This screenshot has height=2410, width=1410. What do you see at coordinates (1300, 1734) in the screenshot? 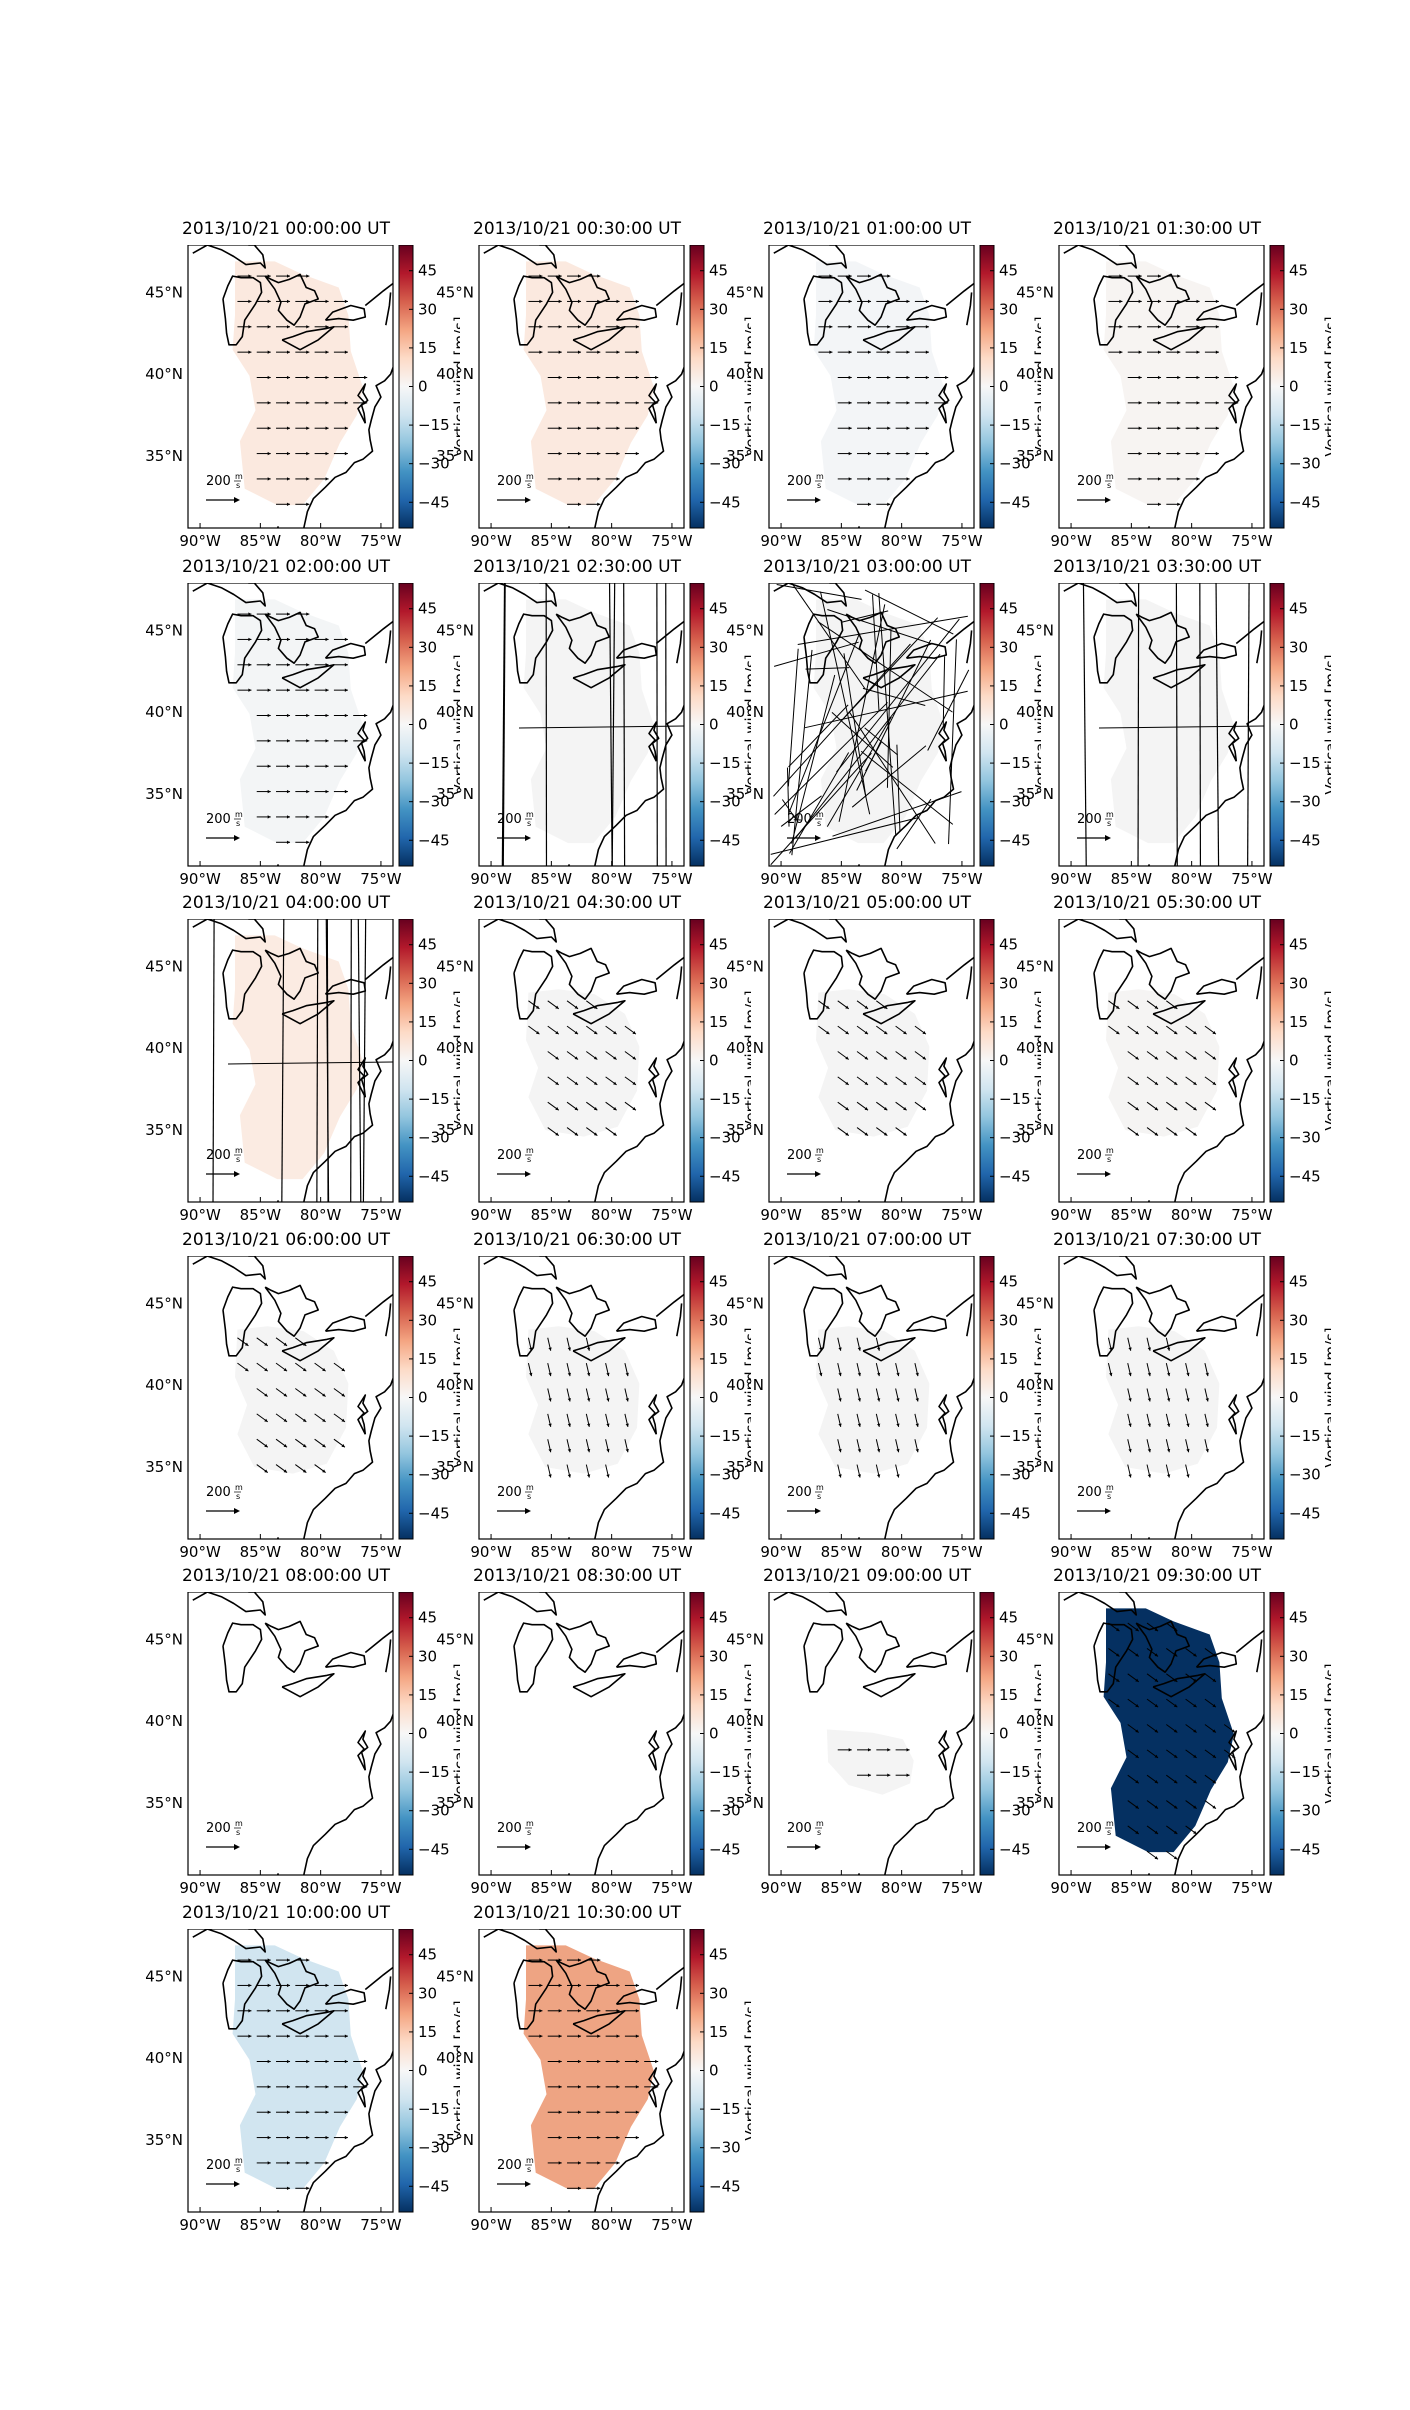
I see `colorbar: 45 30 15 0 −15 −30 −45 Vertical wind [m/s]` at bounding box center [1300, 1734].